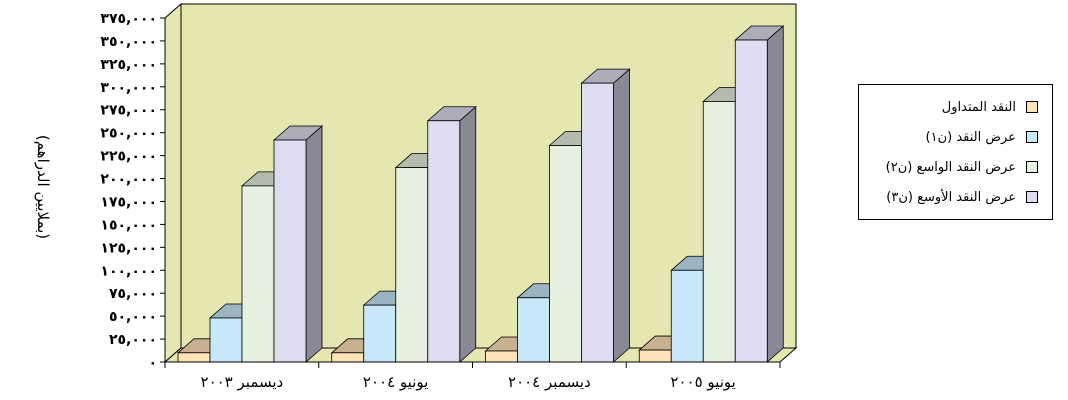 The image size is (1068, 400). I want to click on y-tick-label: ٣٧٥,٠٠٠, so click(128, 19).